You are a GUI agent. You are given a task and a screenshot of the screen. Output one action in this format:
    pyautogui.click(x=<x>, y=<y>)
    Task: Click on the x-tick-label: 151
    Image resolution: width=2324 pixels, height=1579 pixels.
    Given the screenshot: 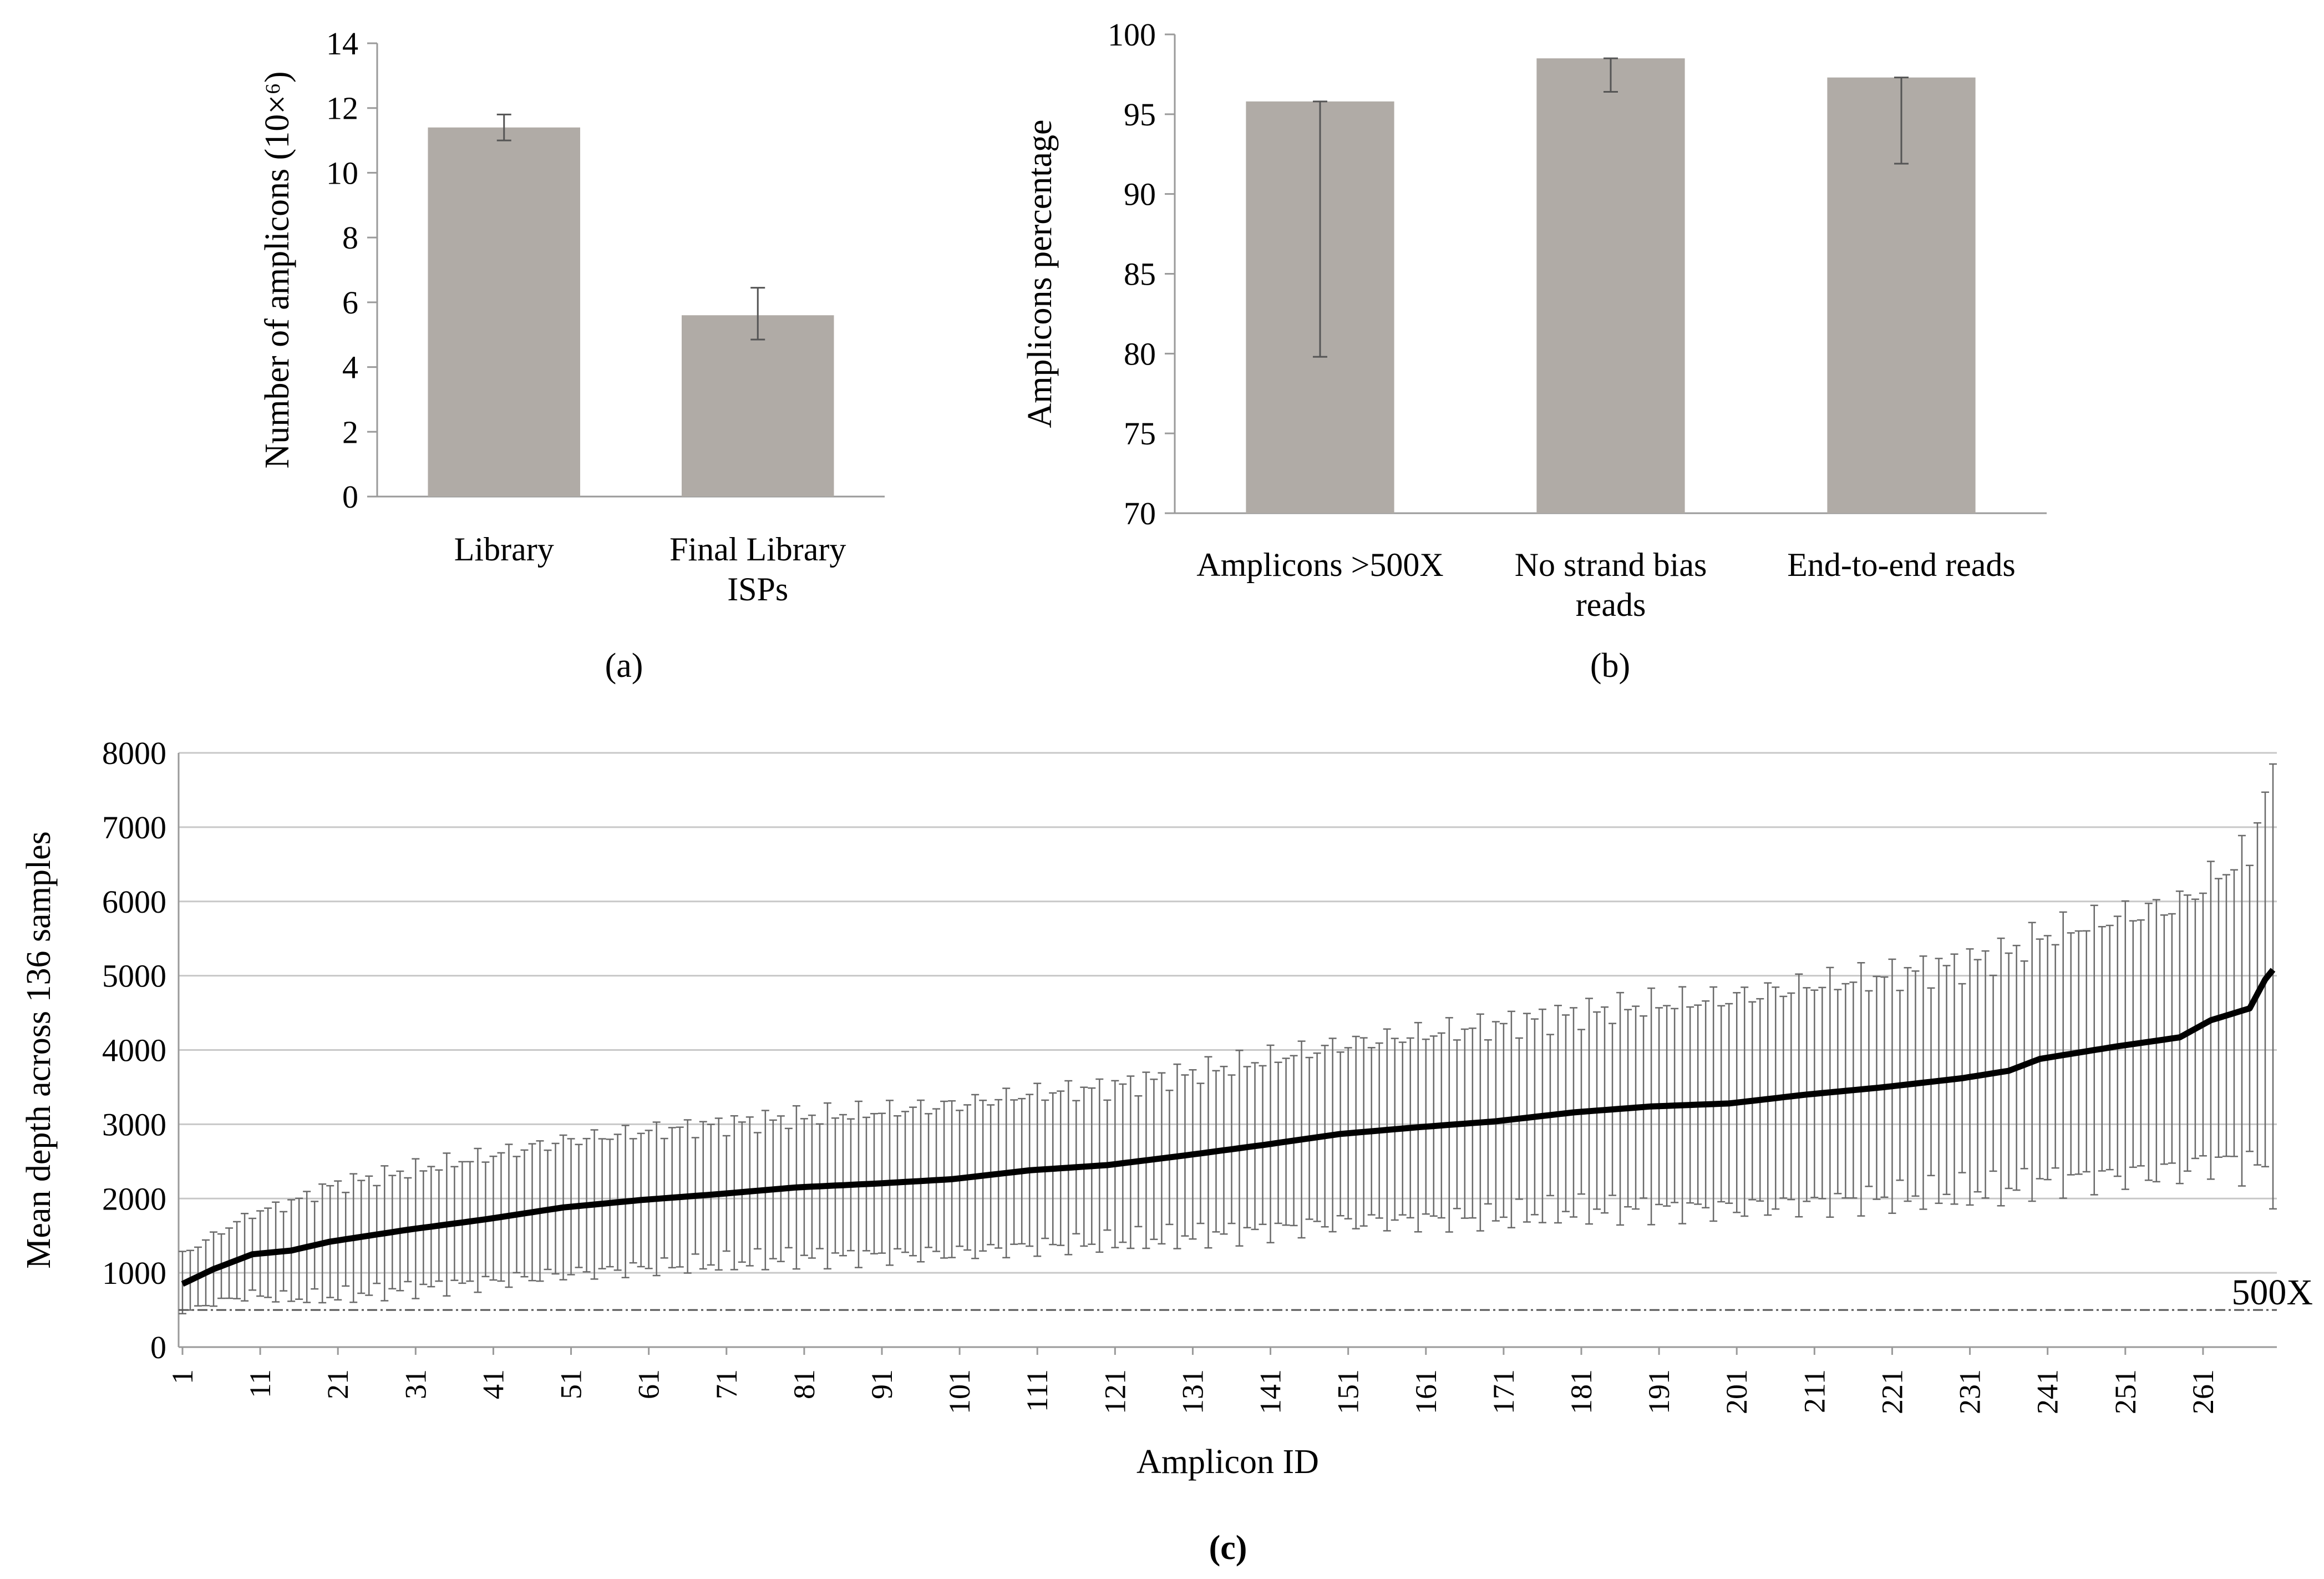 What is the action you would take?
    pyautogui.click(x=1349, y=1391)
    